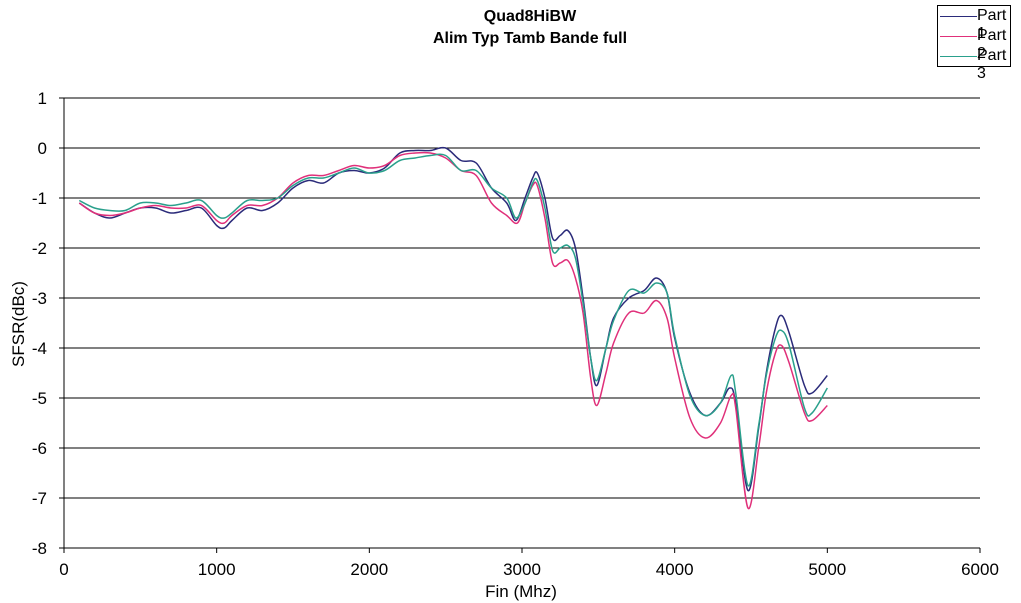 Image resolution: width=1021 pixels, height=603 pixels. I want to click on y-tick-label: 1, so click(42, 98).